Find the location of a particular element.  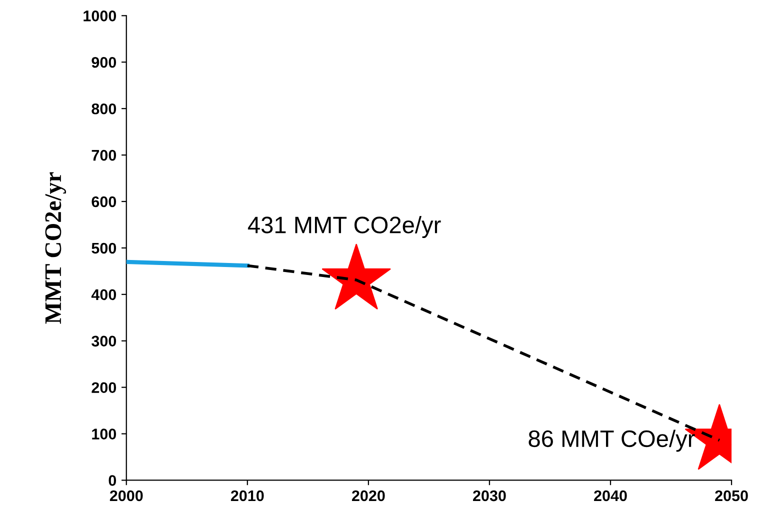

x-tick-label: 2030 is located at coordinates (489, 496).